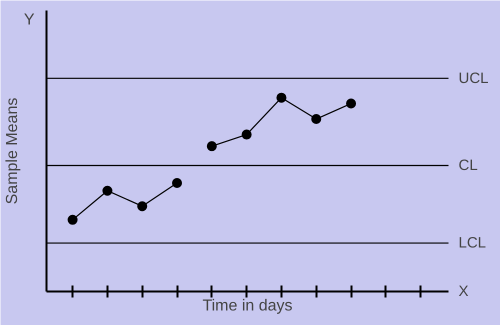 The width and height of the screenshot is (500, 325). Describe the element at coordinates (247, 306) in the screenshot. I see `x-axis-title: Time in days` at that location.